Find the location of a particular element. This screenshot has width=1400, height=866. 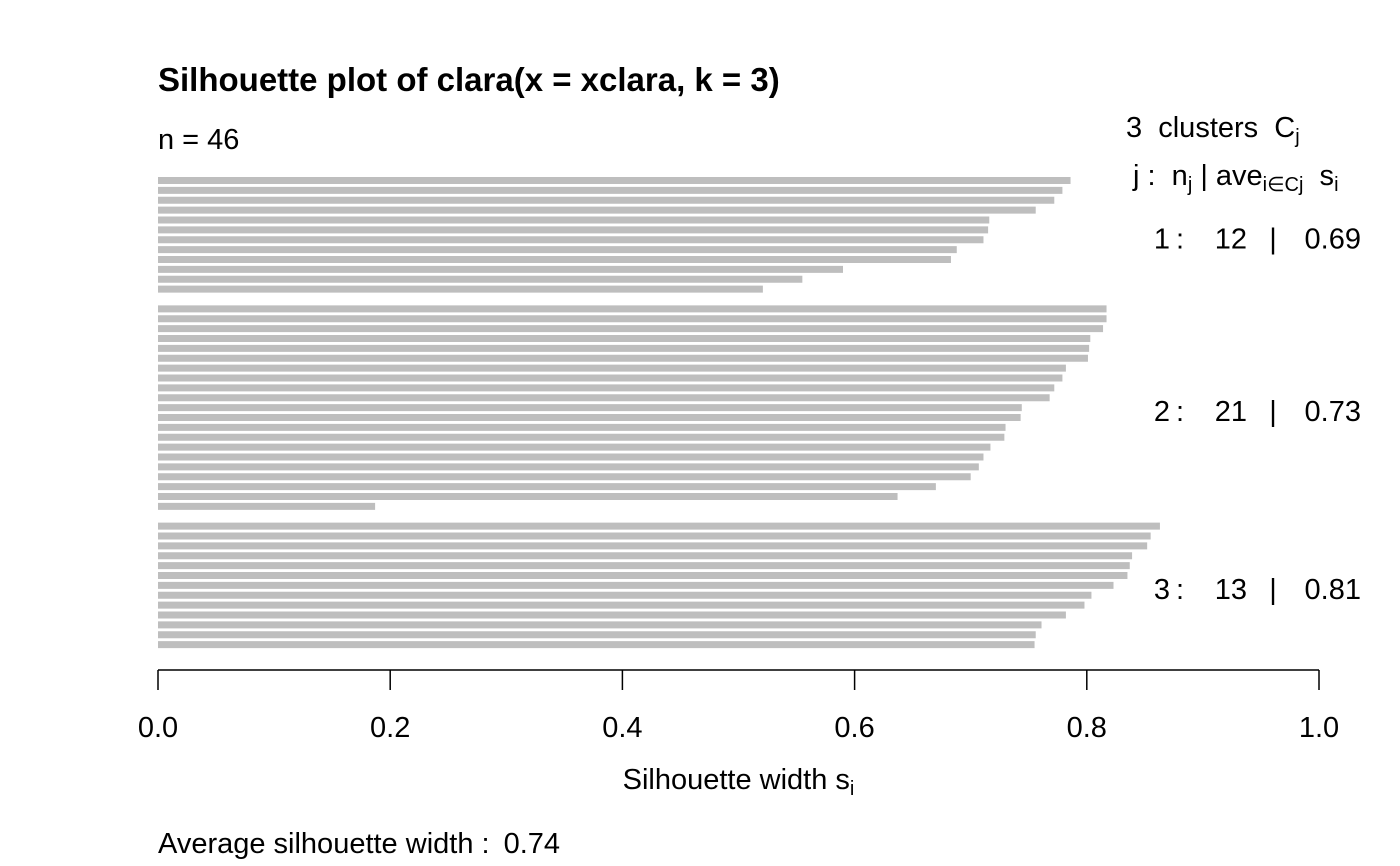

x-tick-label: 0.8 is located at coordinates (1087, 728).